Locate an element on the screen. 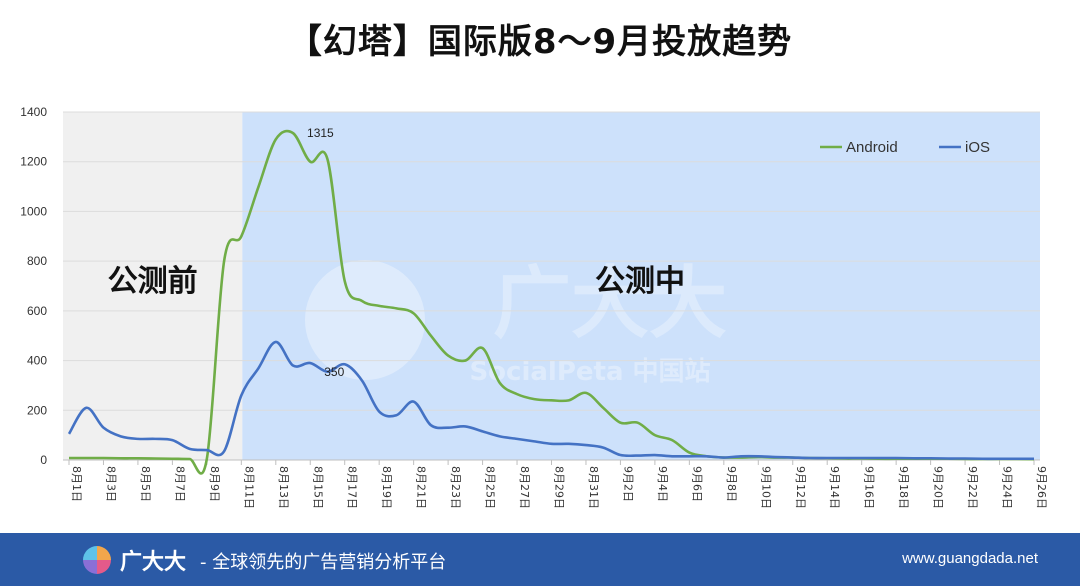 The height and width of the screenshot is (586, 1080). x-tick-label: 9月8日 is located at coordinates (731, 484).